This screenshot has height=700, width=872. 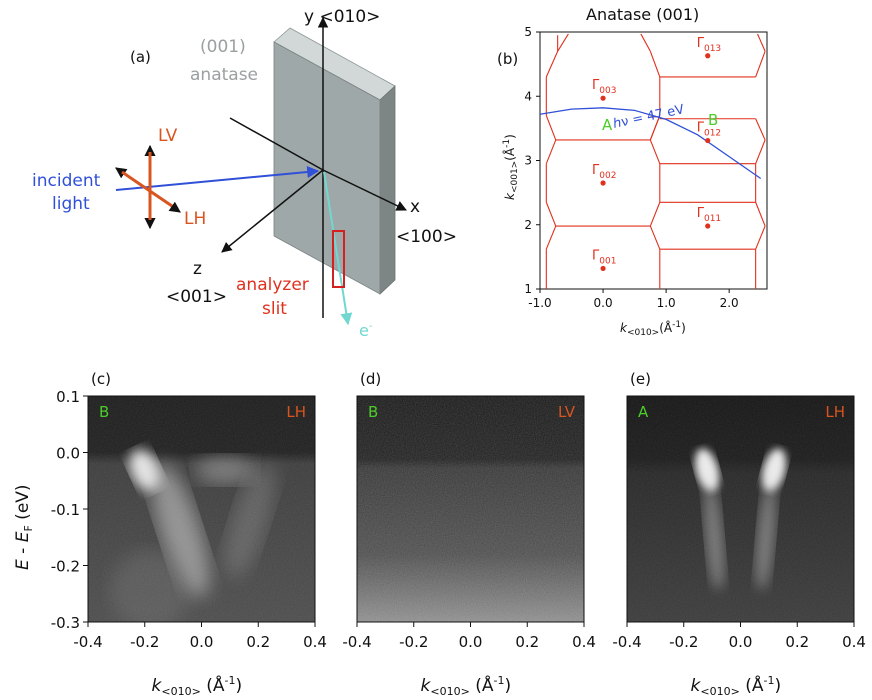 What do you see at coordinates (272, 285) in the screenshot?
I see `analyzer-label-line1: analyzer` at bounding box center [272, 285].